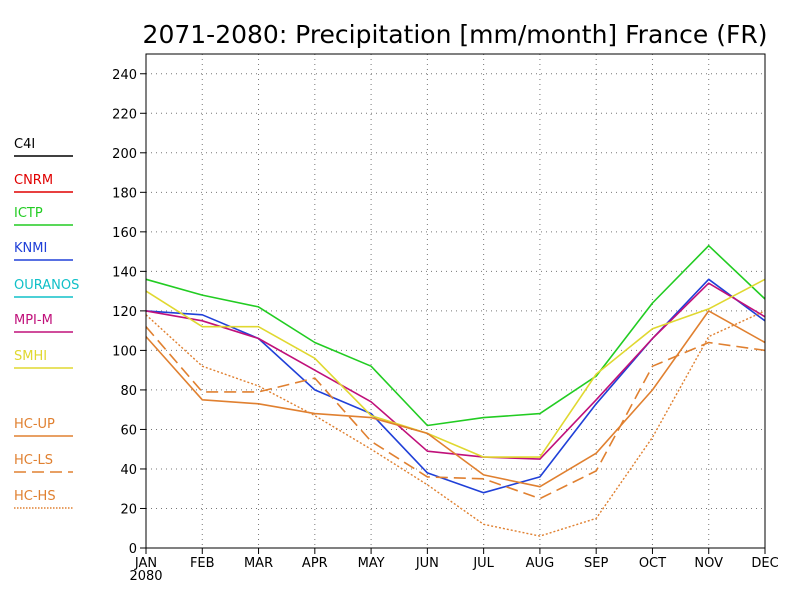 The image size is (800, 600). I want to click on legend-label-c4i: C4I, so click(24, 144).